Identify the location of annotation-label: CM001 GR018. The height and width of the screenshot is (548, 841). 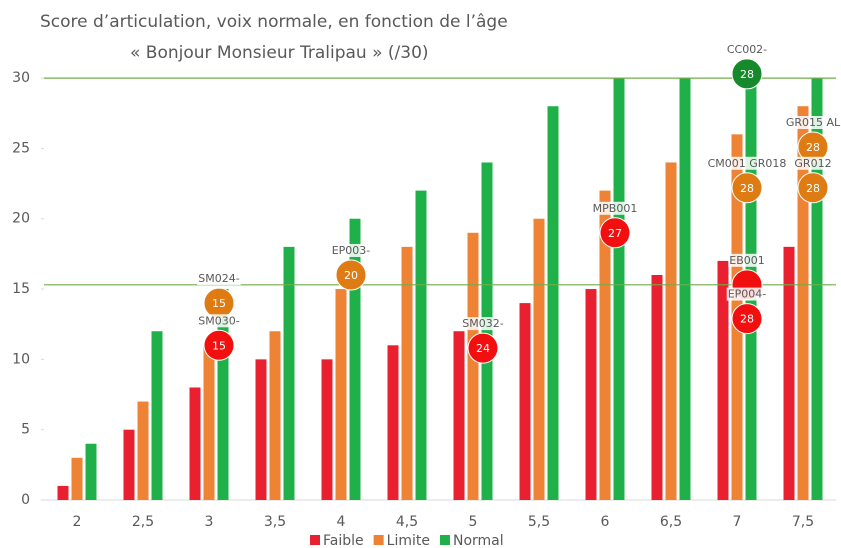
(747, 163).